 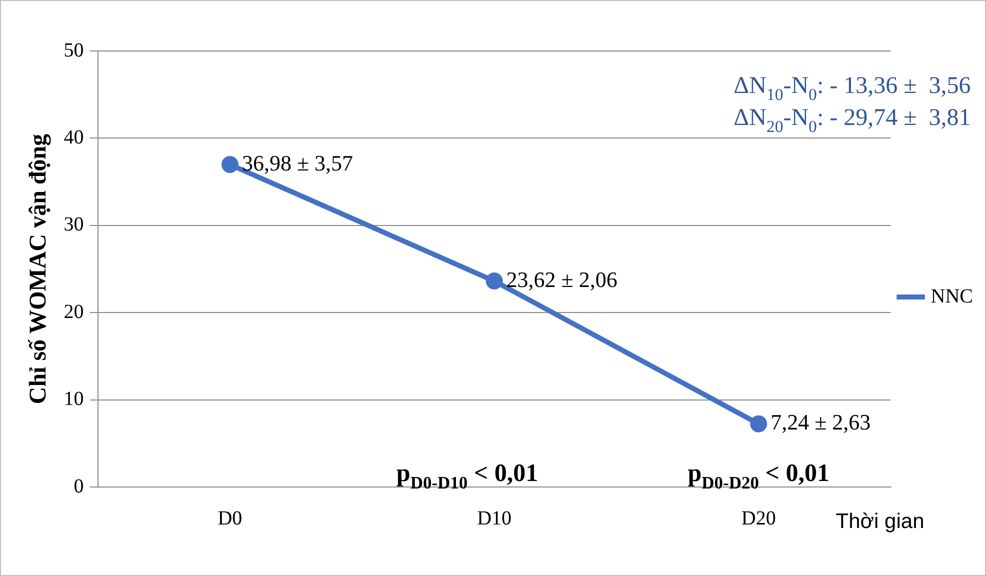 What do you see at coordinates (74, 225) in the screenshot?
I see `y-tick-label: 30` at bounding box center [74, 225].